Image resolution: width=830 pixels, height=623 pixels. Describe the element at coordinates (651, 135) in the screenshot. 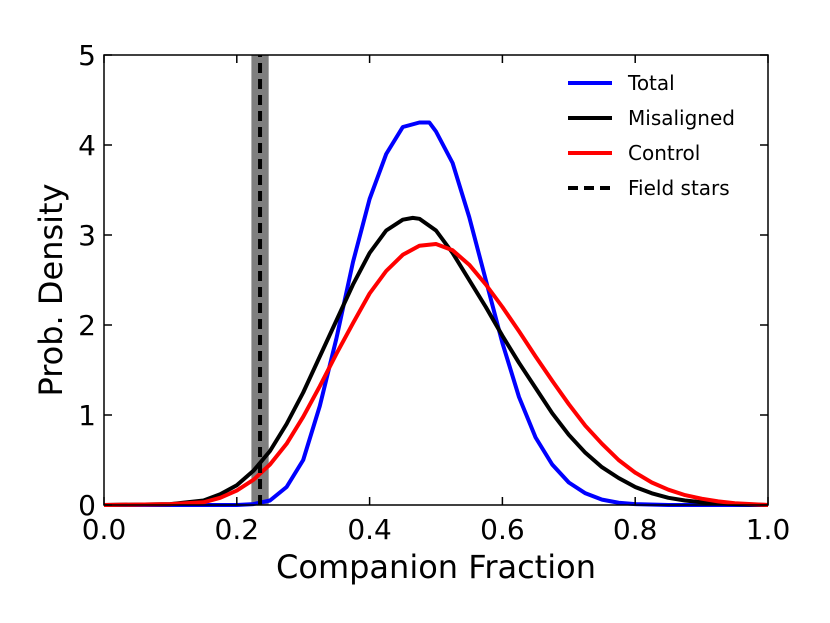

I see `legend: Total Misaligned Control Field stars` at that location.